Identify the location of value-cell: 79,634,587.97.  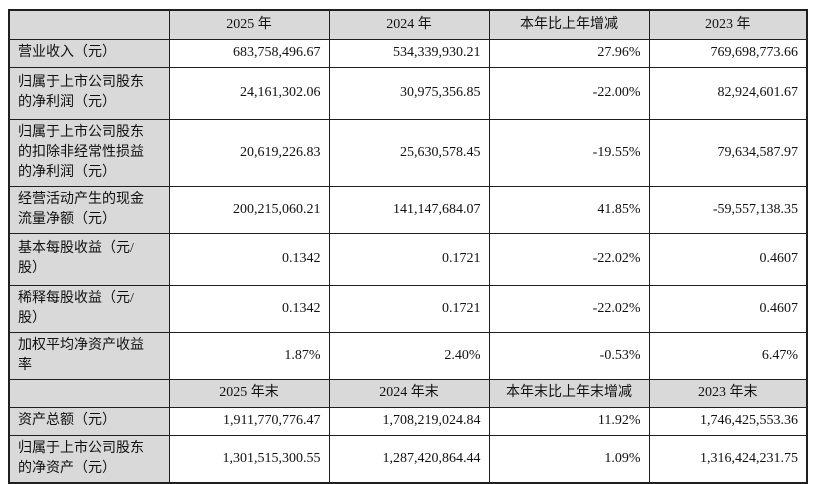
(728, 152).